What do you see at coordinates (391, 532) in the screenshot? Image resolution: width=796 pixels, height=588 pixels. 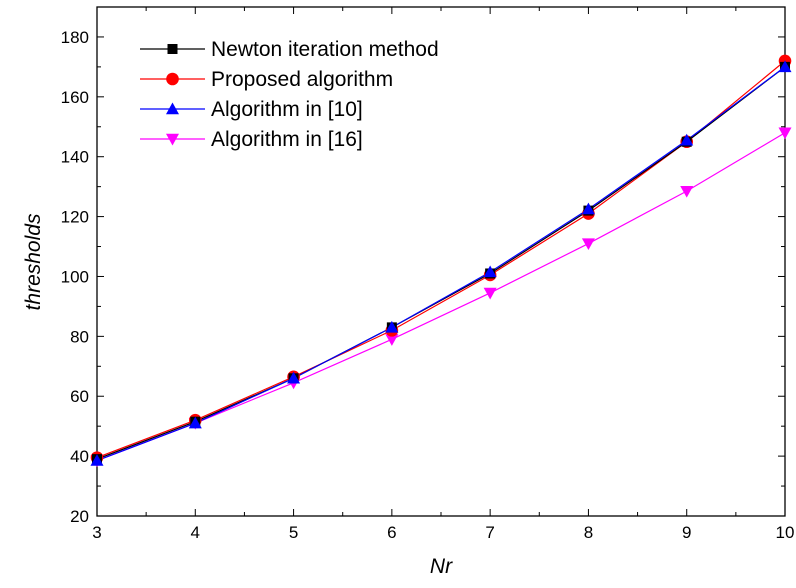 I see `x-tick-label: 6` at bounding box center [391, 532].